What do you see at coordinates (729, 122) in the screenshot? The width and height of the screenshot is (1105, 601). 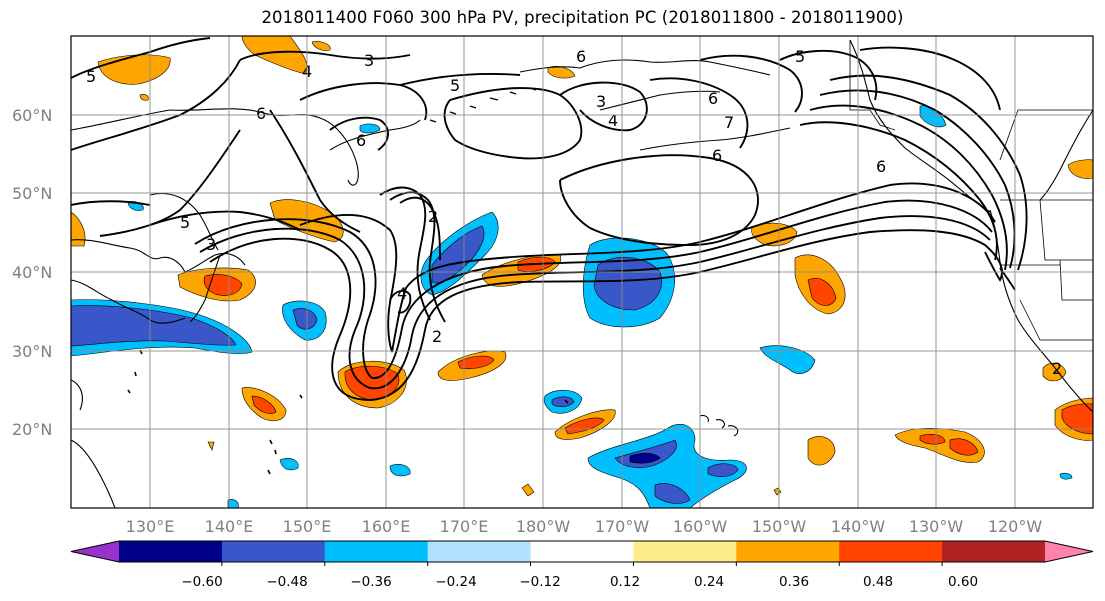 I see `contour-label: 7` at bounding box center [729, 122].